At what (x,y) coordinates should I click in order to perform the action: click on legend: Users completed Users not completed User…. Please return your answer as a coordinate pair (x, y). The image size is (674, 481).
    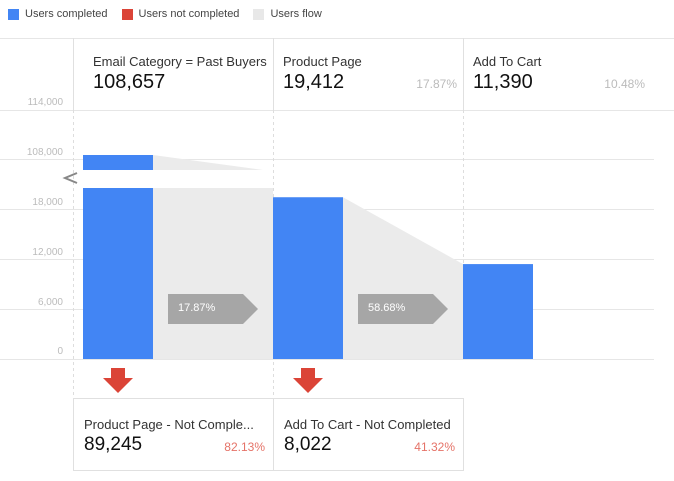
    Looking at the image, I should click on (165, 14).